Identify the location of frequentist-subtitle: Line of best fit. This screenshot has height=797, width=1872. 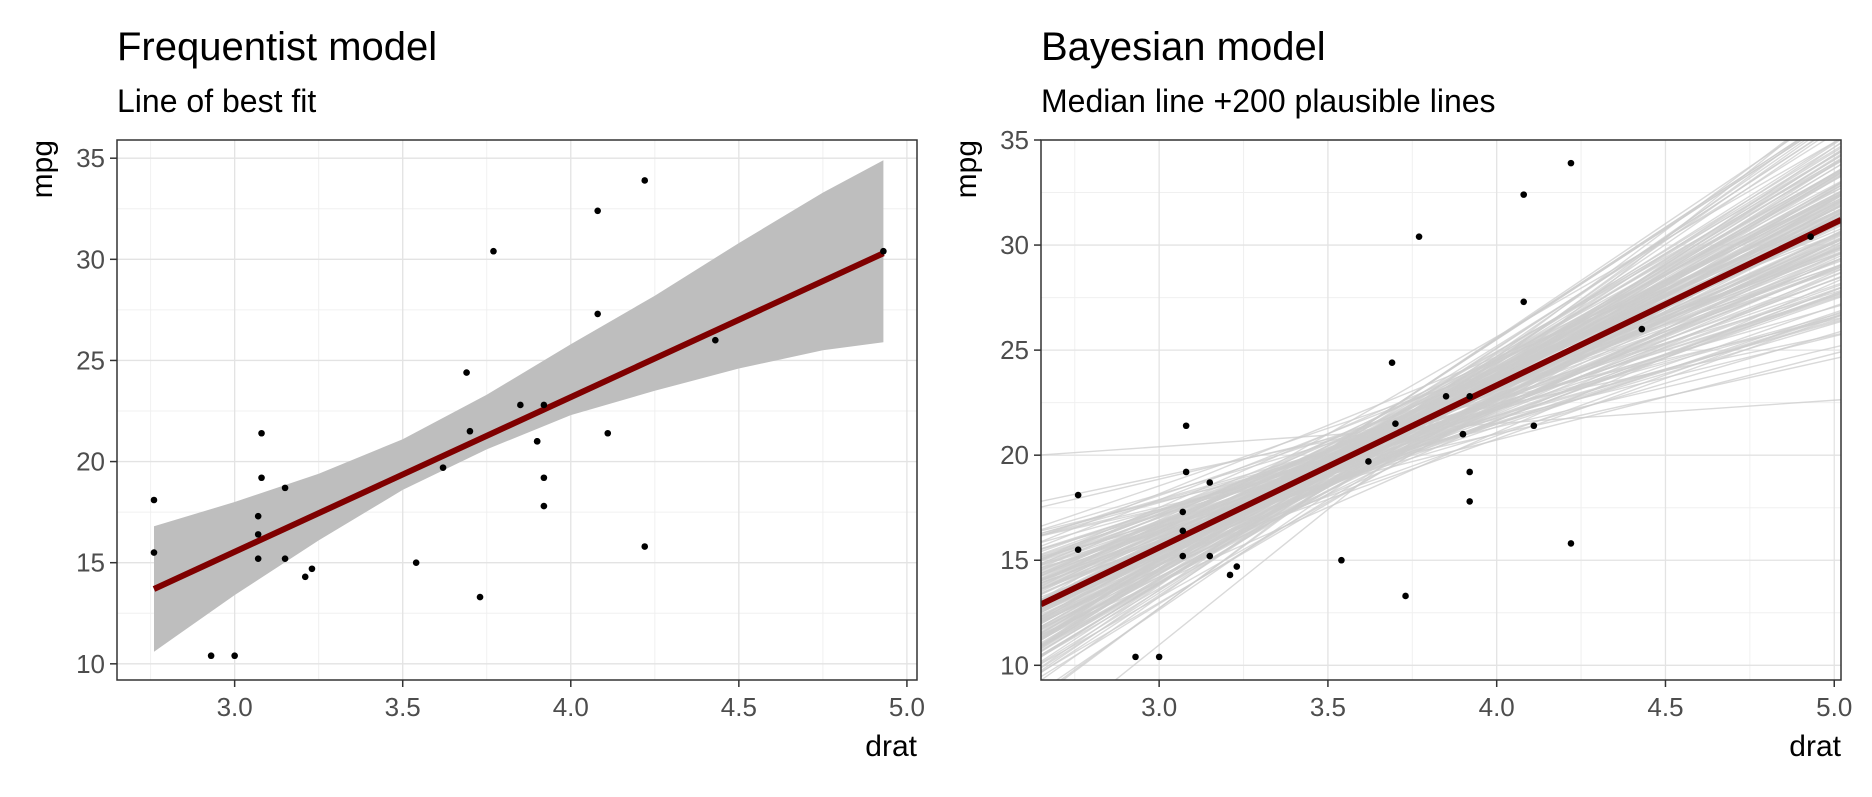
(216, 101).